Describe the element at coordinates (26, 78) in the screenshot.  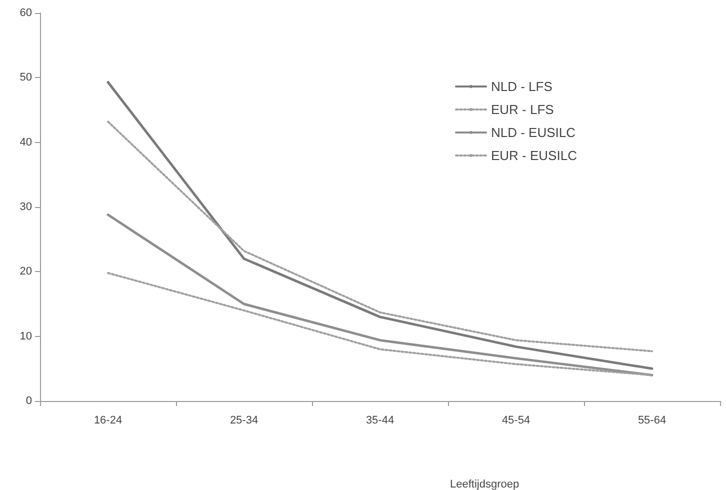
I see `y-tick-label: 50` at that location.